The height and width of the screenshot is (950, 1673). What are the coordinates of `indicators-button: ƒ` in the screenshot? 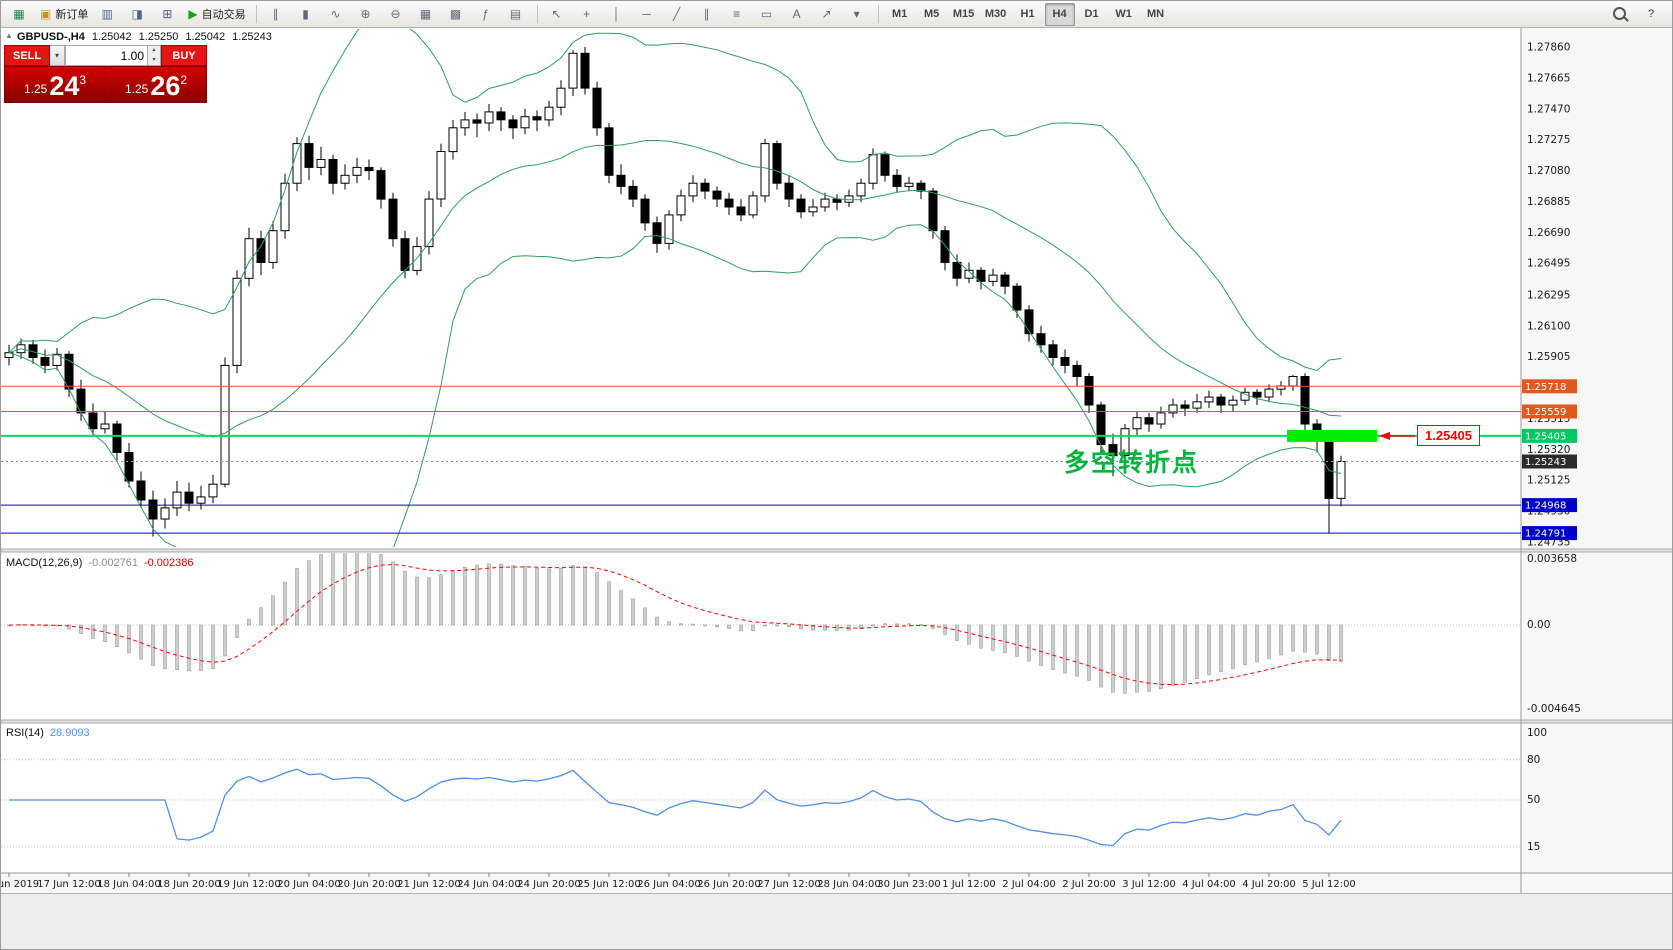 It's located at (487, 14).